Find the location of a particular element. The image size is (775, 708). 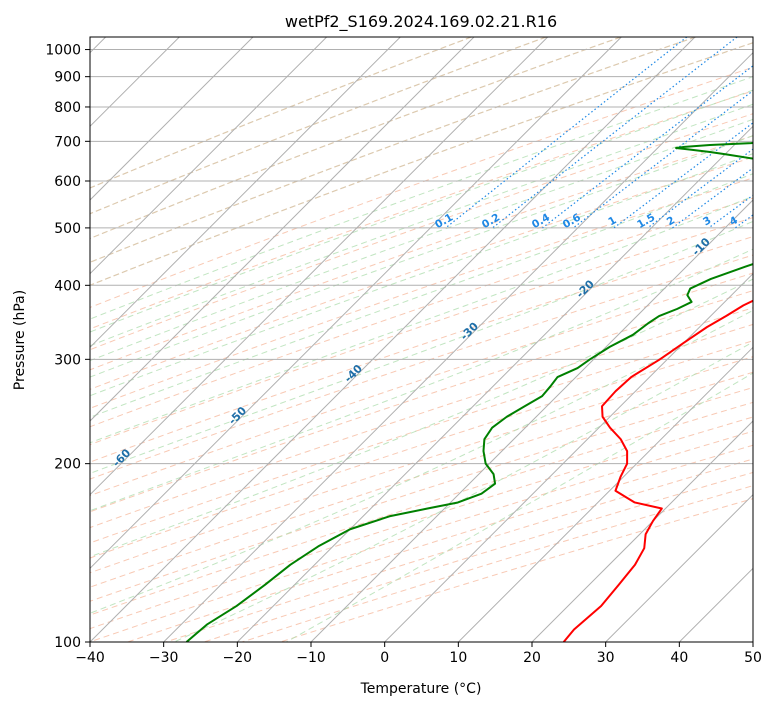

temperature-profile-line is located at coordinates (657, 470).